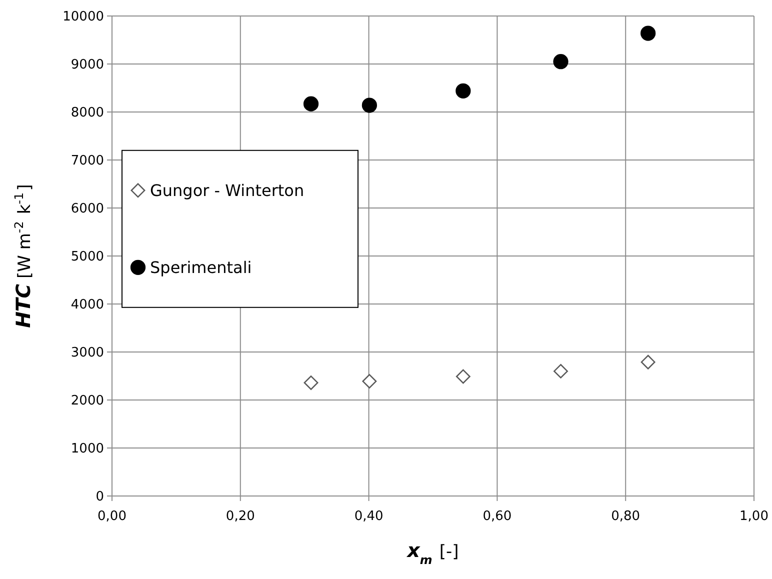  I want to click on x-tick-label: 0,20, so click(240, 516).